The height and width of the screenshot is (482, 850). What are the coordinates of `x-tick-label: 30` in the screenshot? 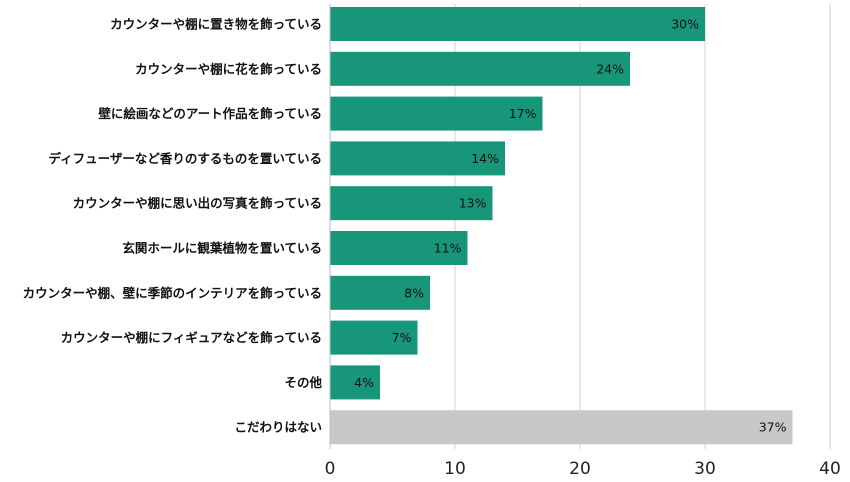 It's located at (705, 468).